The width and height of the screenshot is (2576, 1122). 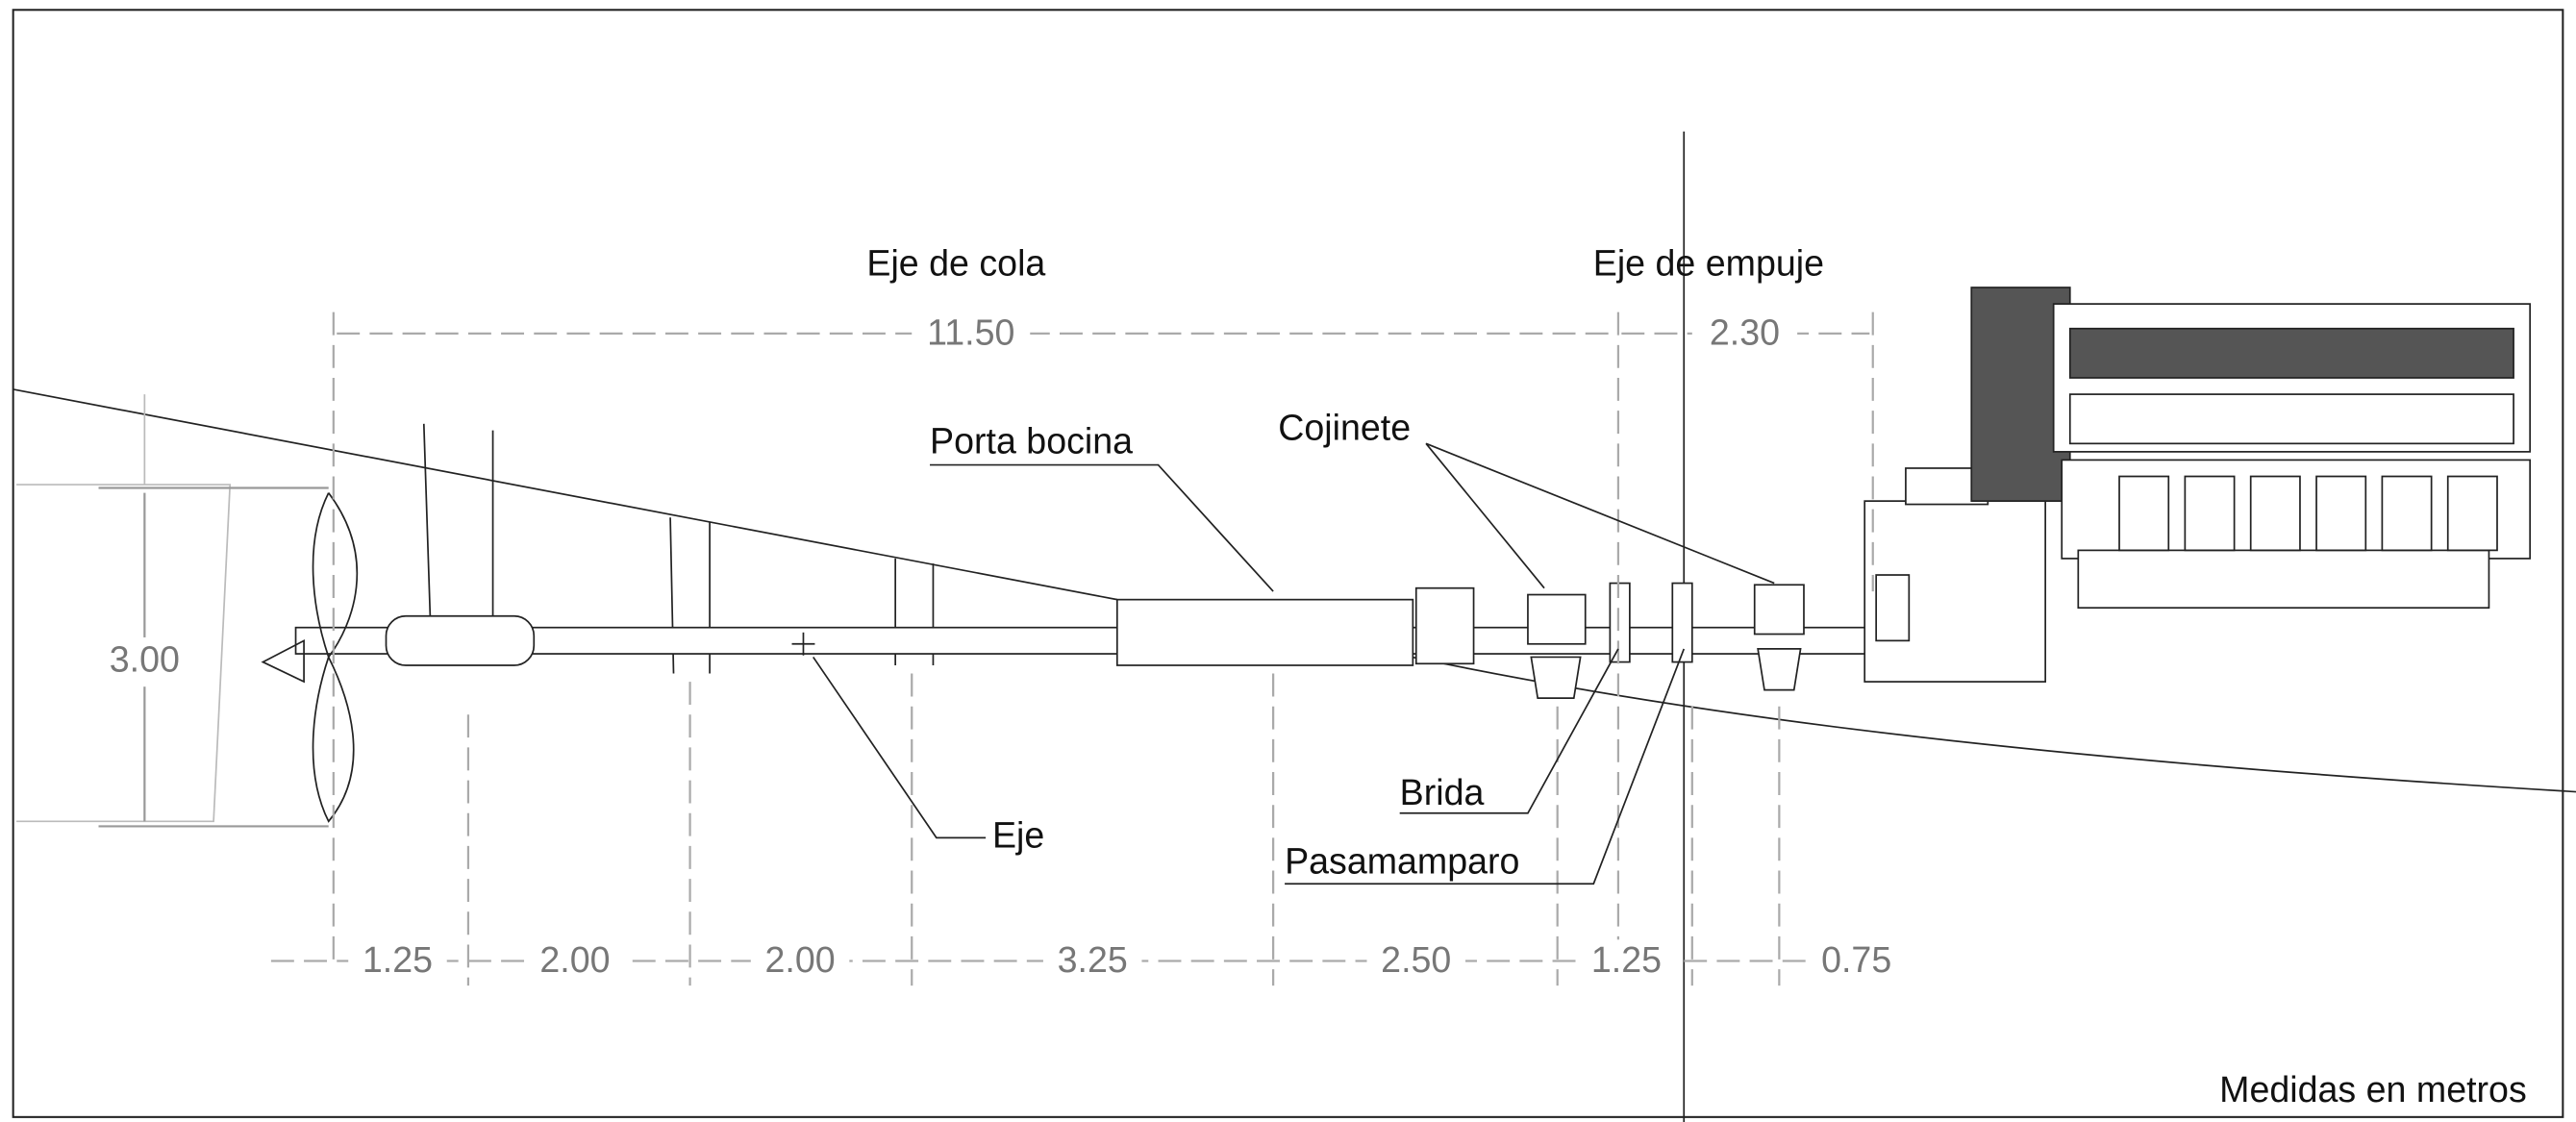 I want to click on dimension-label: 2.50, so click(x=1416, y=959).